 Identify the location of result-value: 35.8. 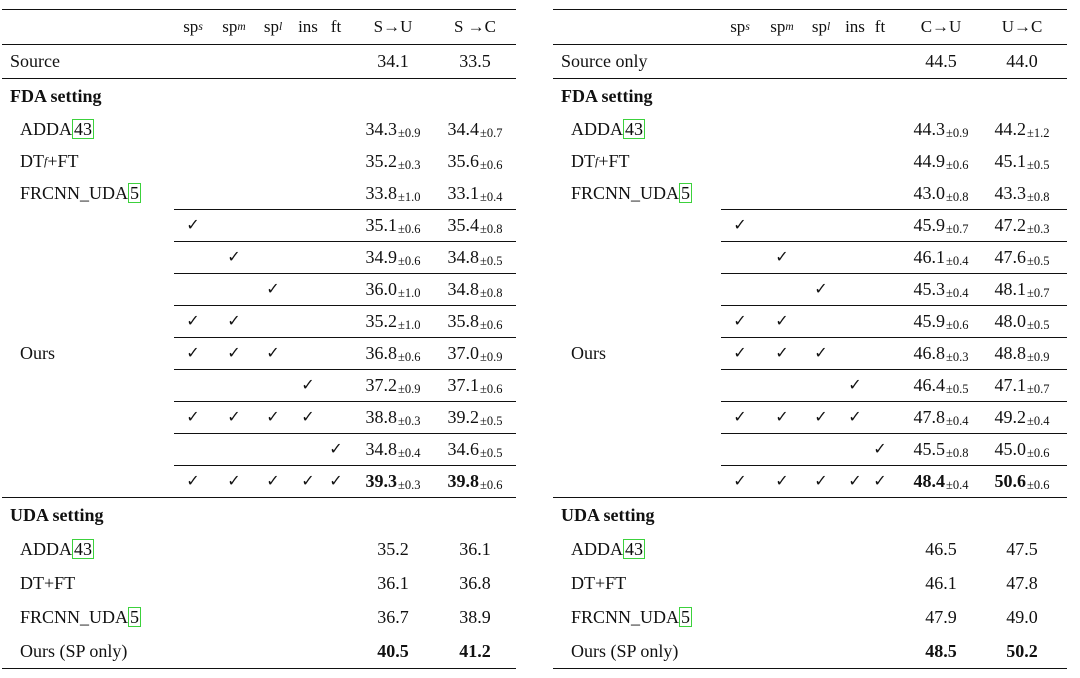
(463, 320).